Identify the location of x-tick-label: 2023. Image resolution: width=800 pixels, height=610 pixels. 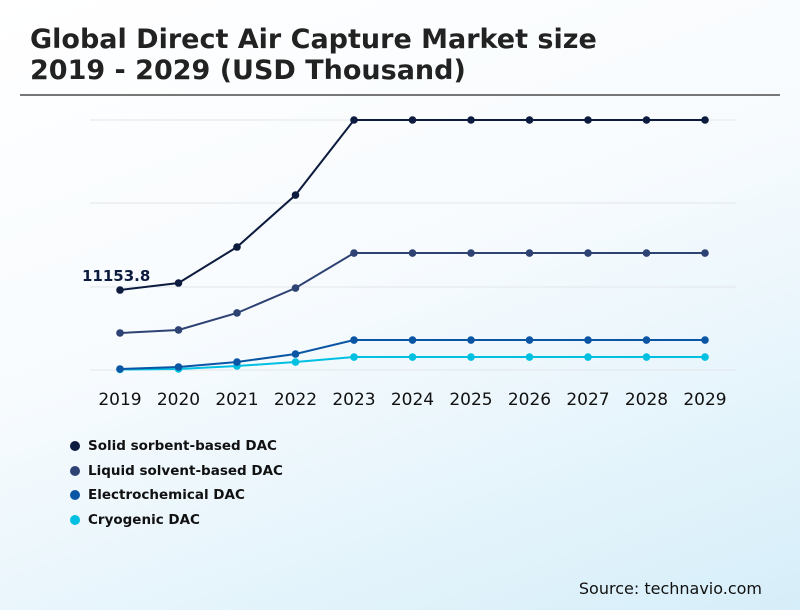
(353, 400).